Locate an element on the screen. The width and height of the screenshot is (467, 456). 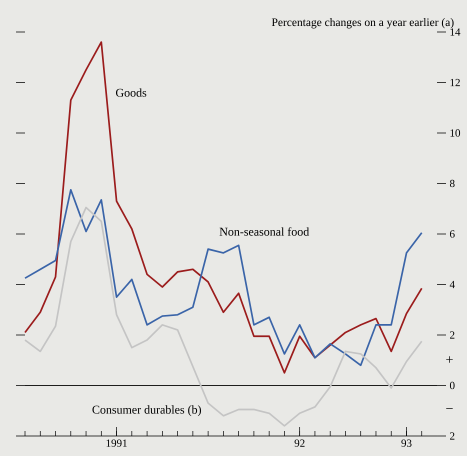
series-label: Consumer durables (b) is located at coordinates (147, 410).